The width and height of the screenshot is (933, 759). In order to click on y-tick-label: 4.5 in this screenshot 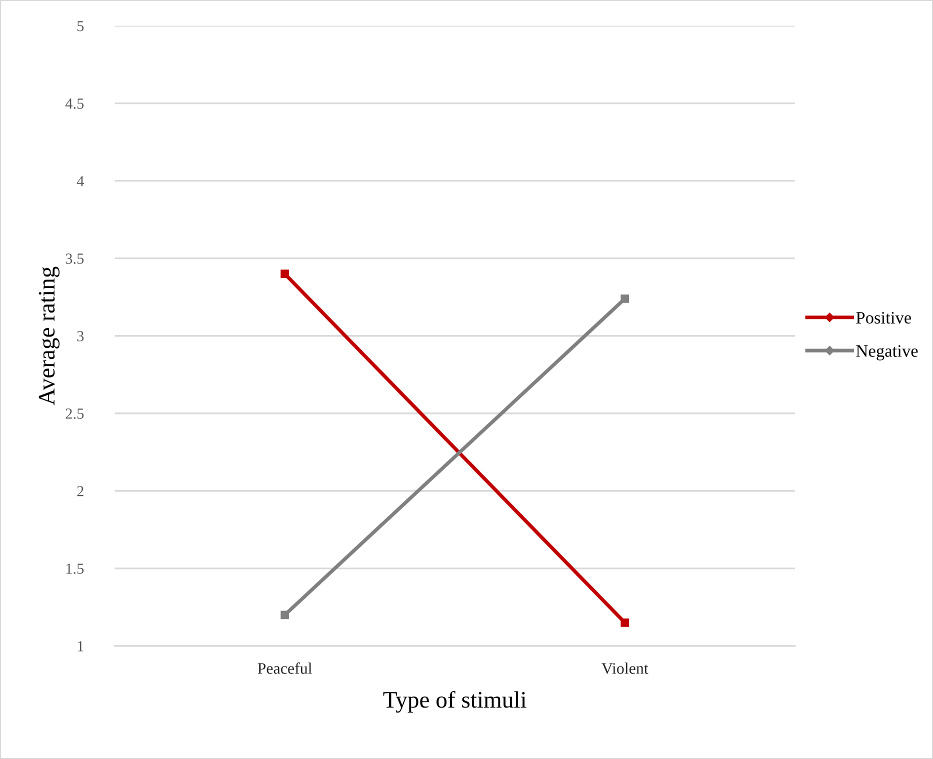, I will do `click(74, 103)`.